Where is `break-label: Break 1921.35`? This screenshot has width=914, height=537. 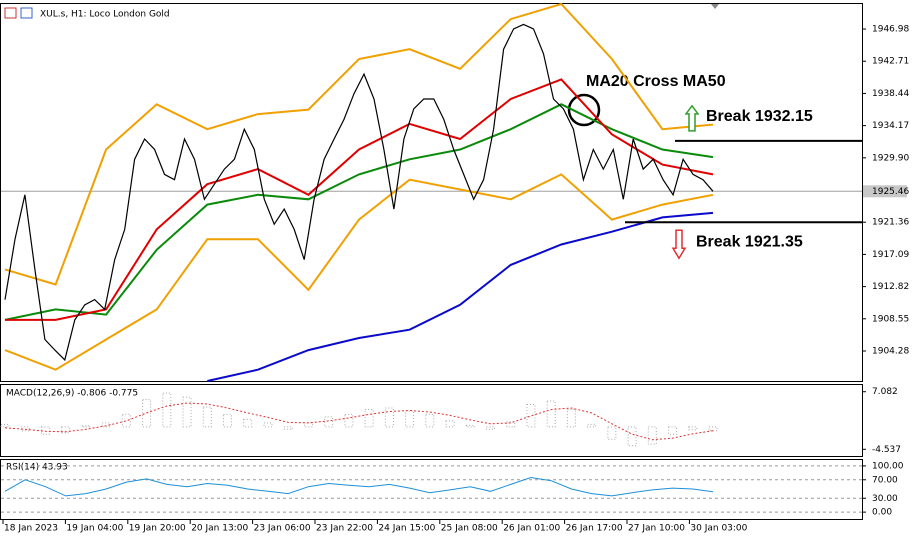
break-label: Break 1921.35 is located at coordinates (749, 242).